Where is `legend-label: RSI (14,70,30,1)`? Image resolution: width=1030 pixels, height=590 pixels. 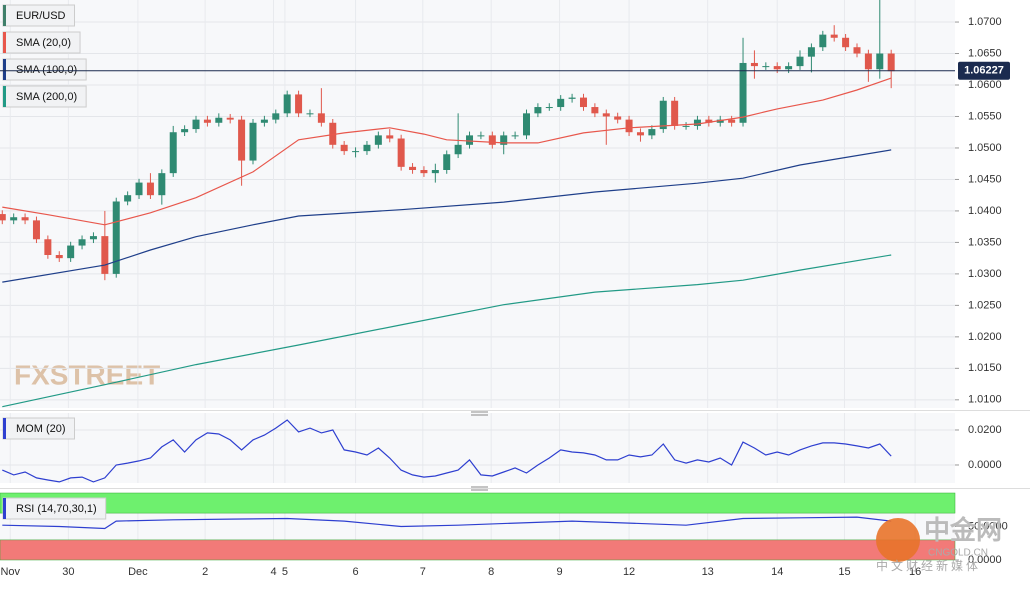
legend-label: RSI (14,70,30,1) is located at coordinates (56, 509).